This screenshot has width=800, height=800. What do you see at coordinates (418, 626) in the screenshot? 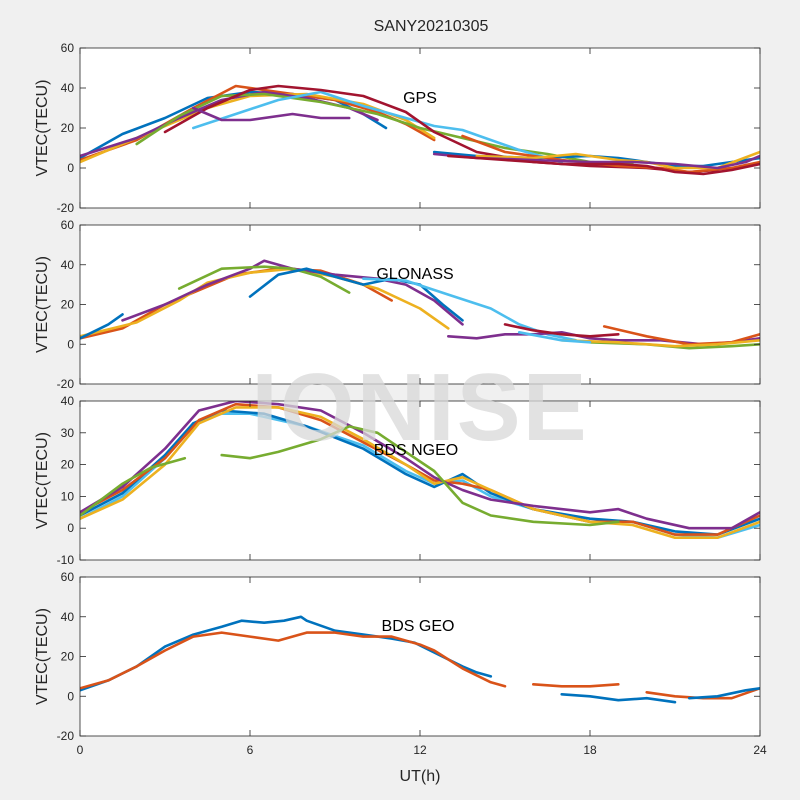
I see `panel-annotation: BDS GEO` at bounding box center [418, 626].